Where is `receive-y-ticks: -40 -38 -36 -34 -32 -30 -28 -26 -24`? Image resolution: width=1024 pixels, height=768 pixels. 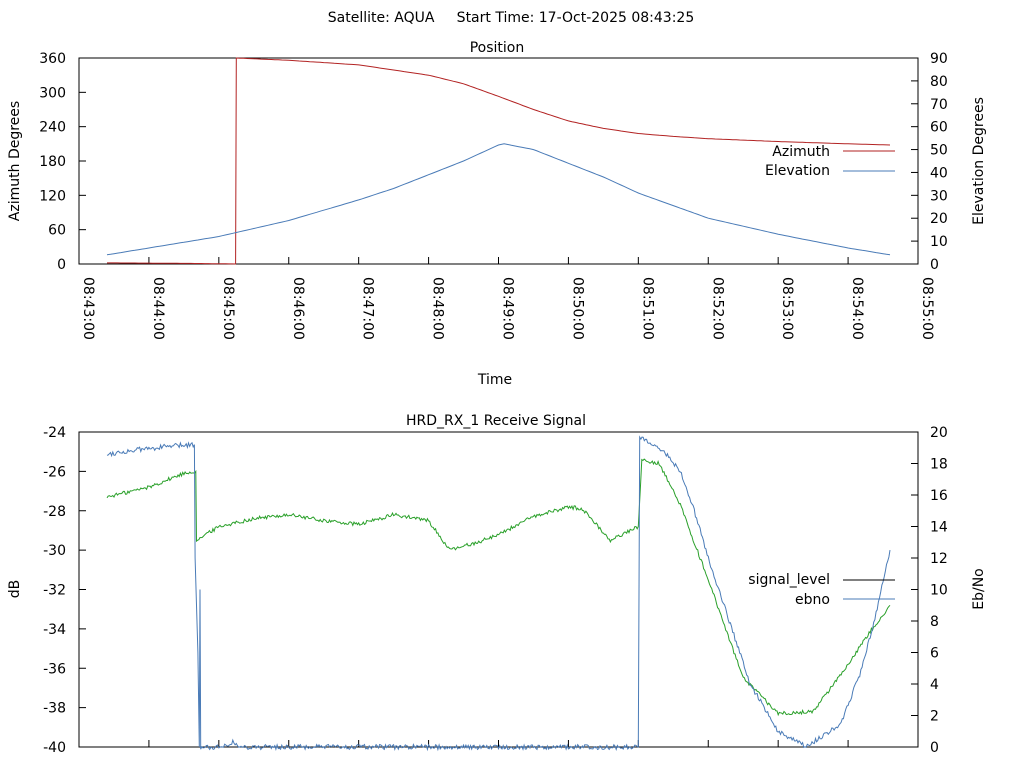 receive-y-ticks: -40 -38 -36 -34 -32 -30 -28 -26 -24 is located at coordinates (64, 590).